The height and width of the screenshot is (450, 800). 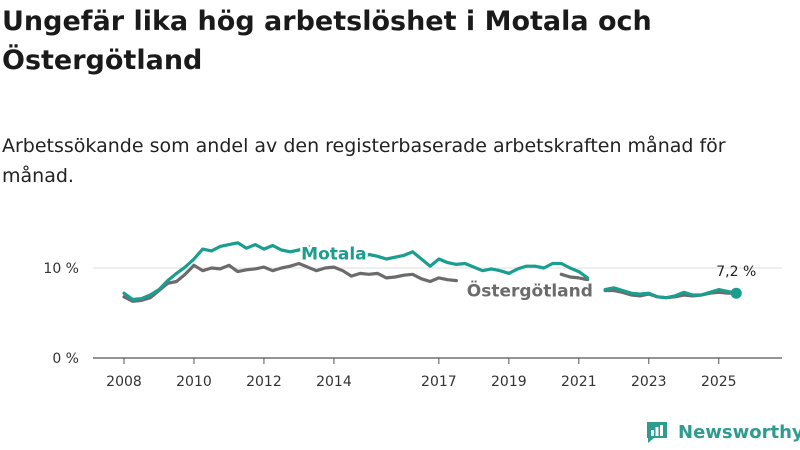 What do you see at coordinates (65, 359) in the screenshot?
I see `y-tick-label: 0 %` at bounding box center [65, 359].